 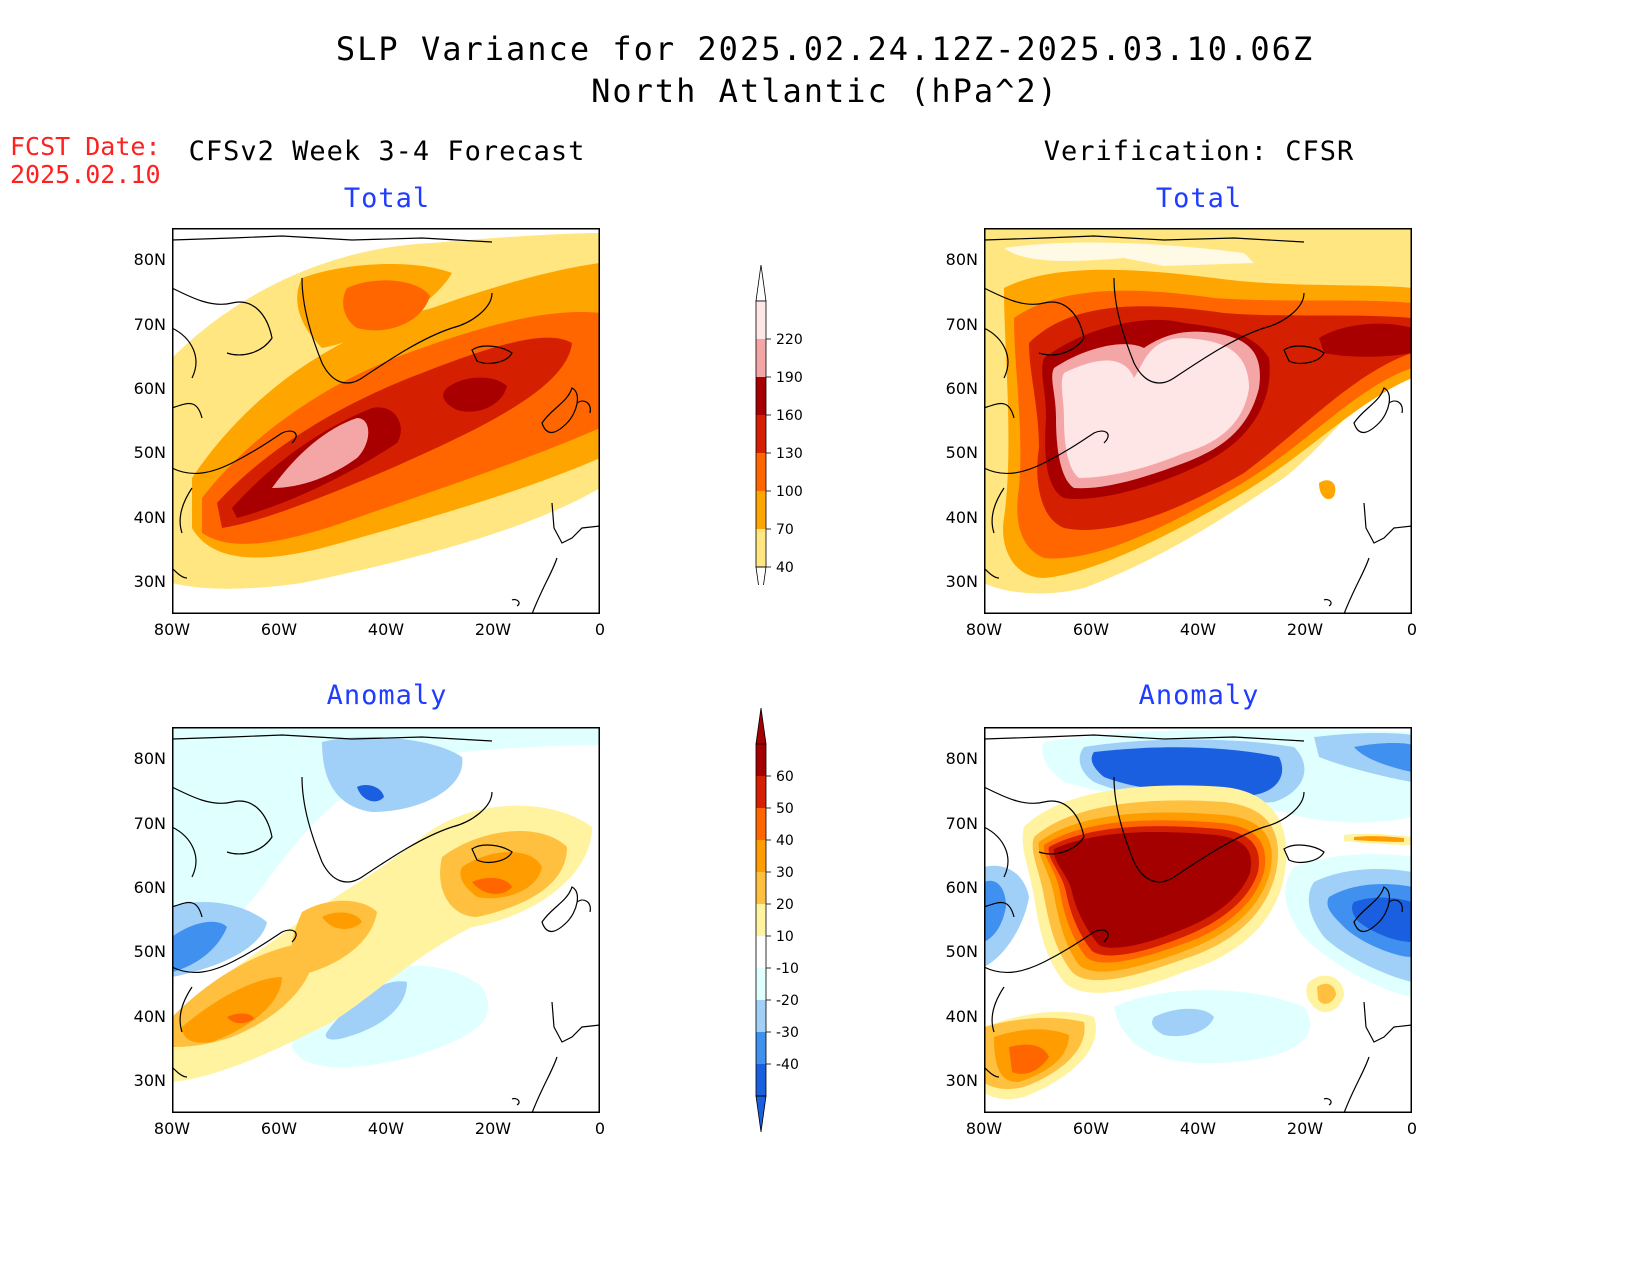 What do you see at coordinates (149, 823) in the screenshot?
I see `fcst-anom-lat-tick-label: 70N` at bounding box center [149, 823].